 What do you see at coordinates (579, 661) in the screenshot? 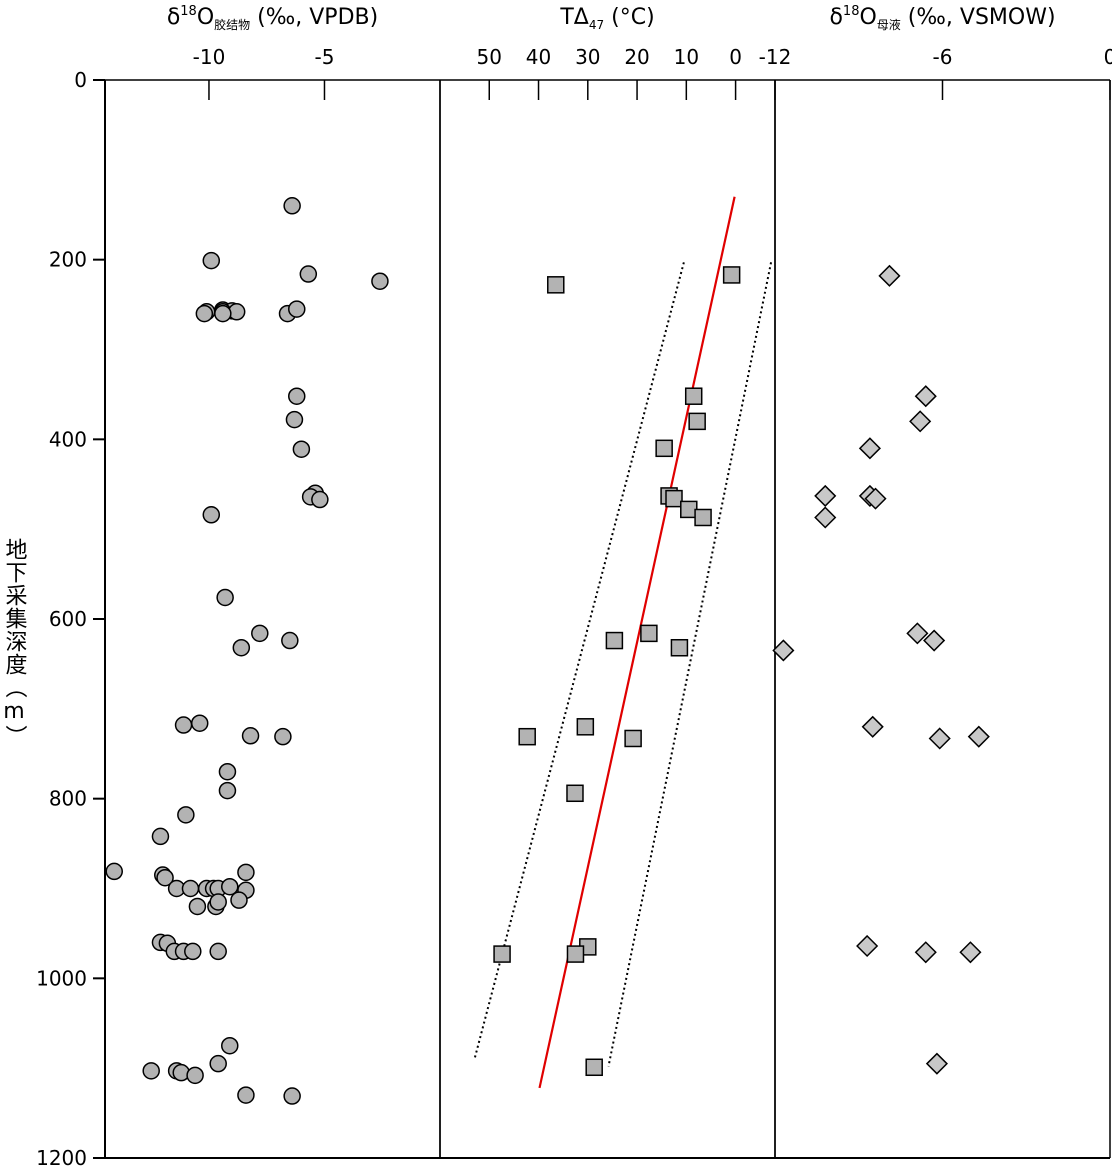
I see `confidence-line-lower` at bounding box center [579, 661].